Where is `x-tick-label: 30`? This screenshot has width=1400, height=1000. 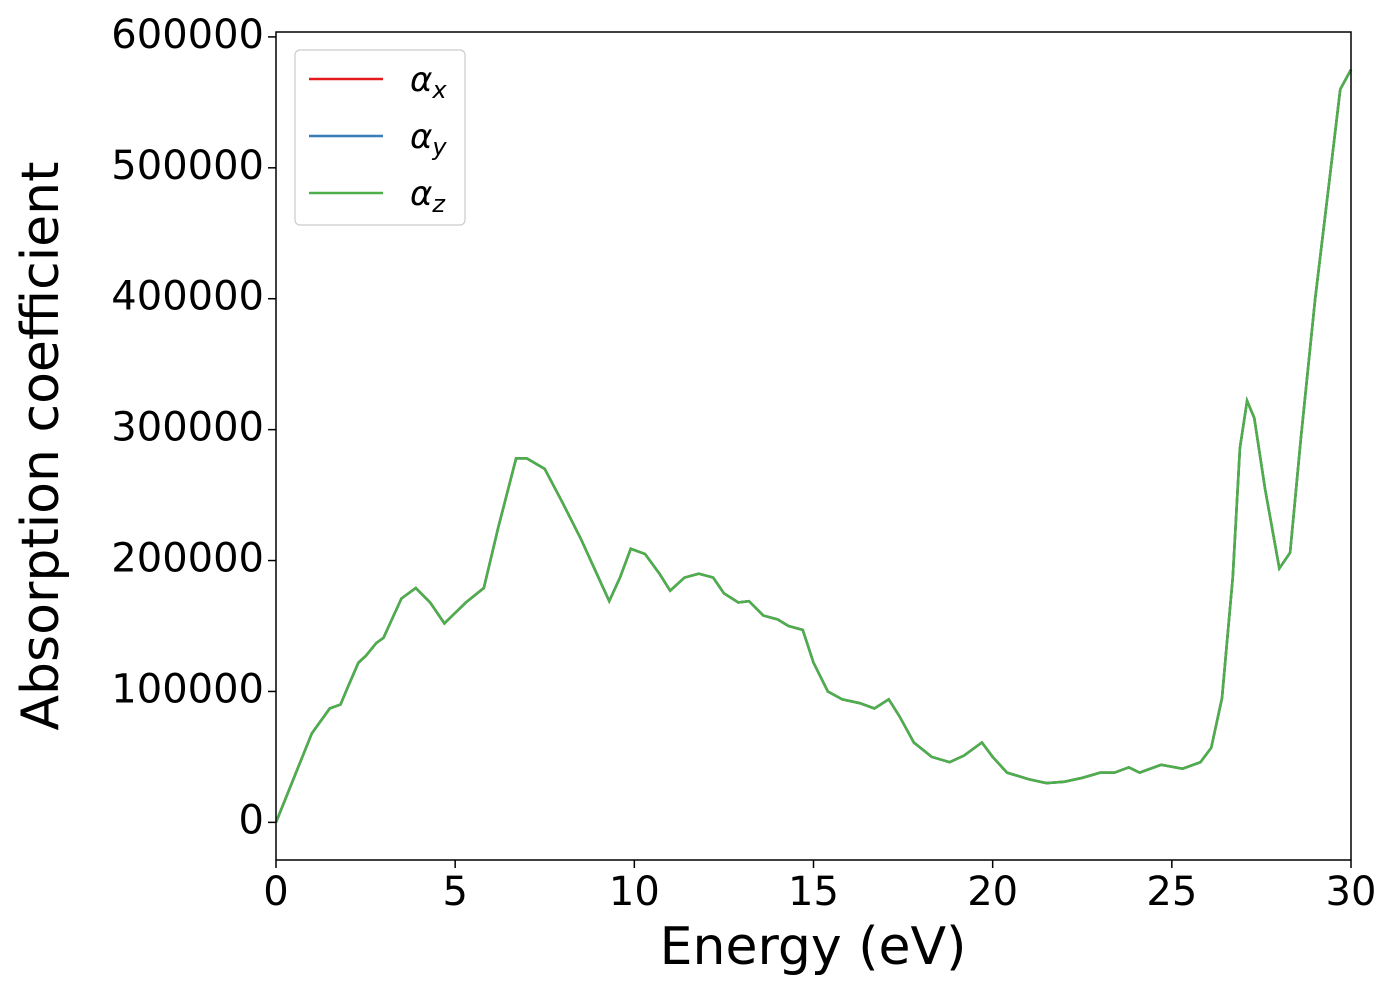 x-tick-label: 30 is located at coordinates (1351, 892).